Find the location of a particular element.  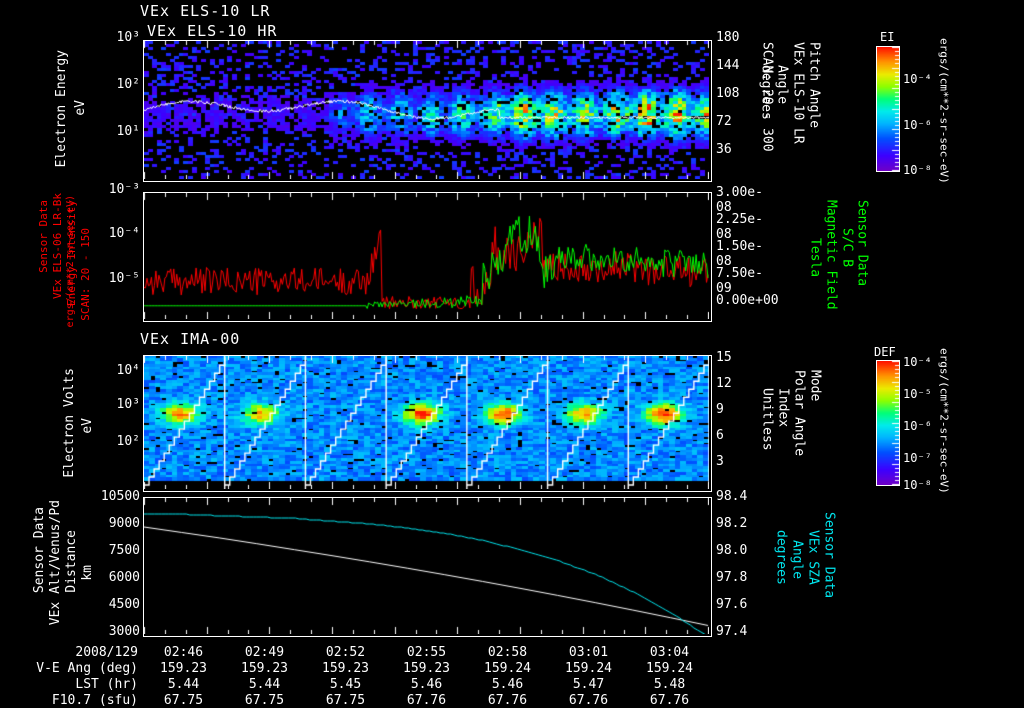

xaxis-cell-ve_ang-6: 159.24 is located at coordinates (669, 668).